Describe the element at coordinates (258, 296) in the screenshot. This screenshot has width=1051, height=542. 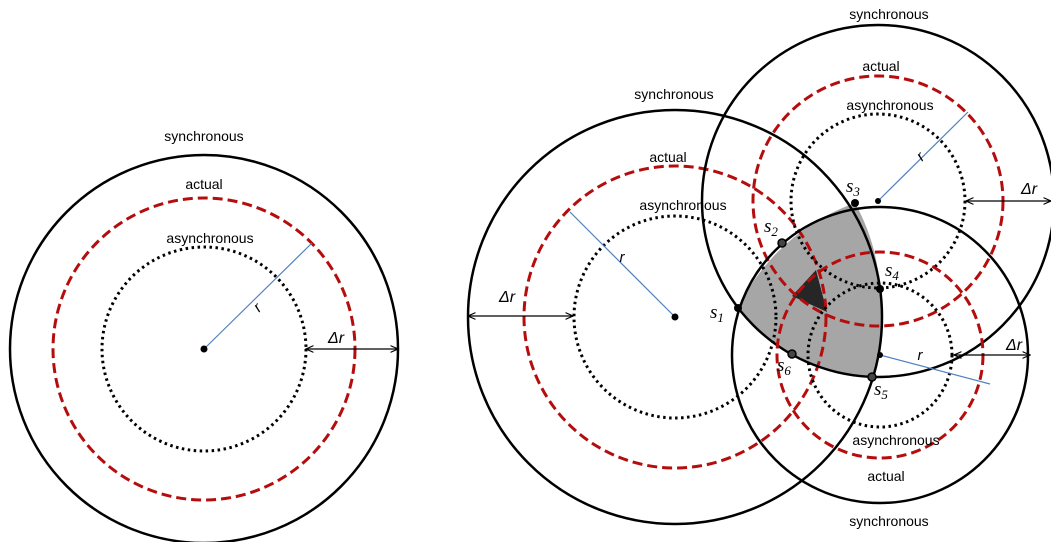
I see `left-radius-line` at that location.